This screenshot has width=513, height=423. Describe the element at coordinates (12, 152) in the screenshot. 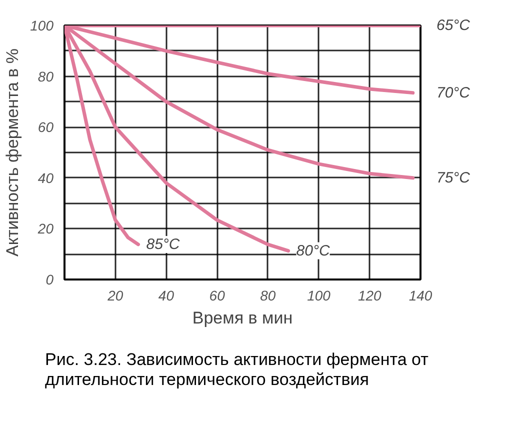

I see `y-axis-title: Активность фермента в %` at that location.